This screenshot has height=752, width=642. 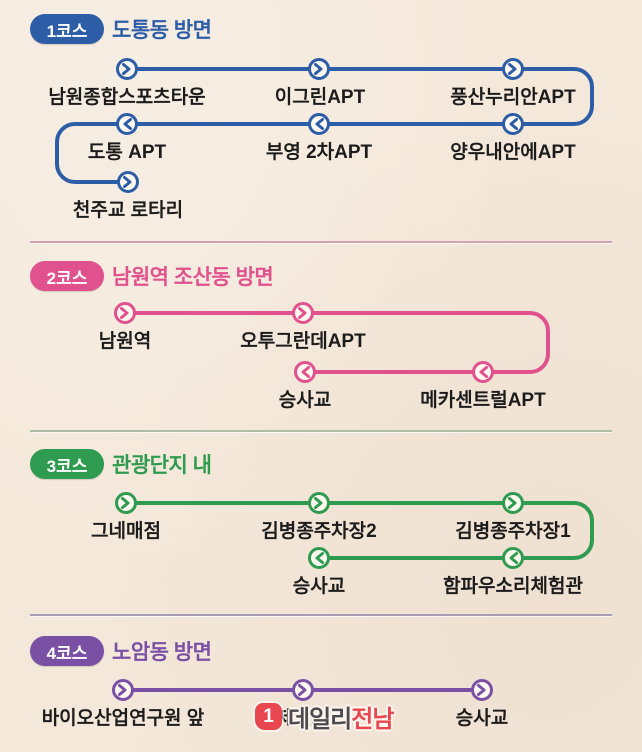 I want to click on course-2-route-line, so click(x=337, y=342).